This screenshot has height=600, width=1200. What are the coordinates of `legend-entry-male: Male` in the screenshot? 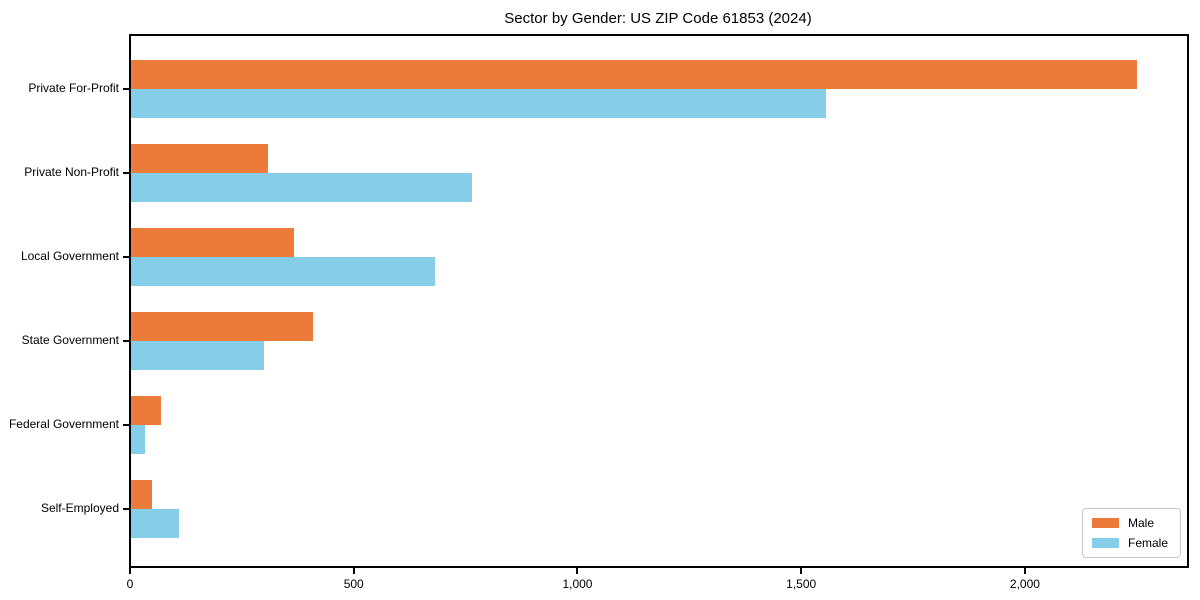 It's located at (1129, 523).